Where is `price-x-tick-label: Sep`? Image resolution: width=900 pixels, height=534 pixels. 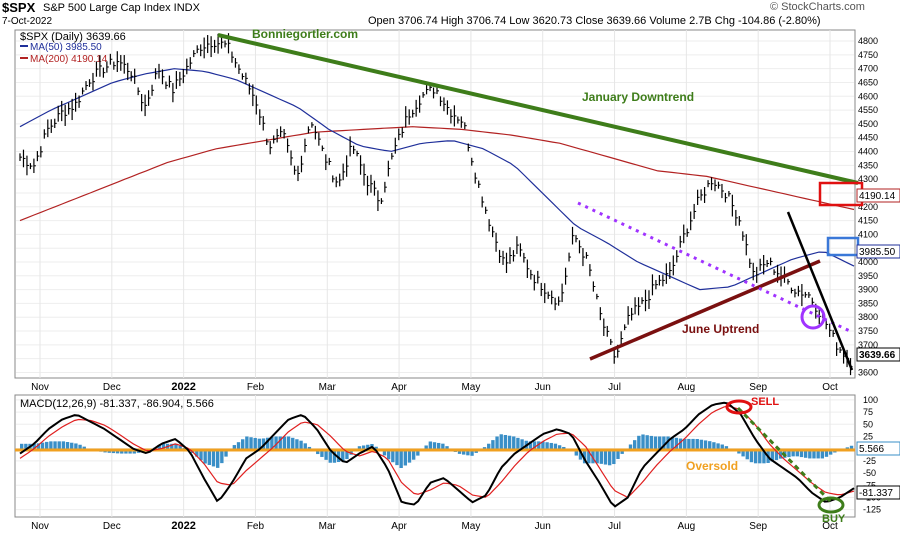
price-x-tick-label: Sep is located at coordinates (758, 387).